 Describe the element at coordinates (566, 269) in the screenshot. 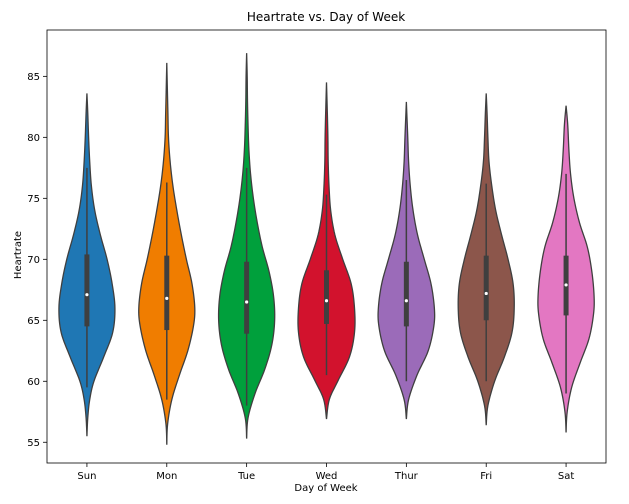

I see `violin-sat` at that location.